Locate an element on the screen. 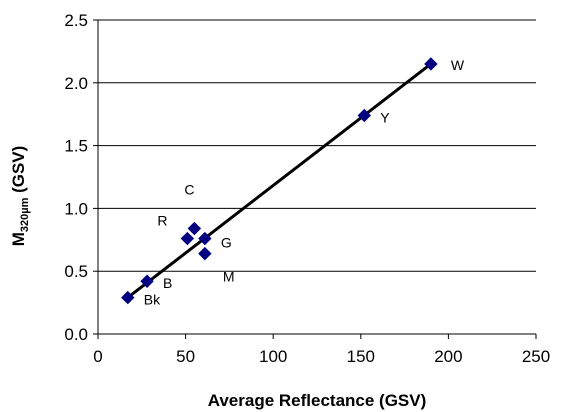 The height and width of the screenshot is (412, 568). data-point-m is located at coordinates (205, 253).